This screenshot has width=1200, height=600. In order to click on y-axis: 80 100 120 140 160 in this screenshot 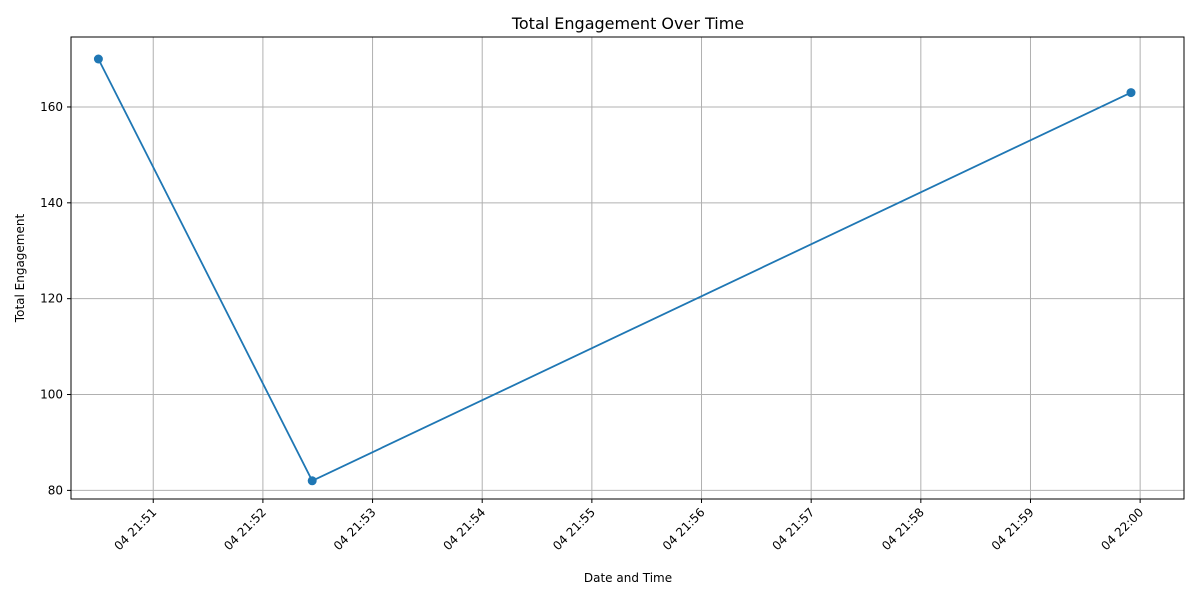, I will do `click(55, 298)`.